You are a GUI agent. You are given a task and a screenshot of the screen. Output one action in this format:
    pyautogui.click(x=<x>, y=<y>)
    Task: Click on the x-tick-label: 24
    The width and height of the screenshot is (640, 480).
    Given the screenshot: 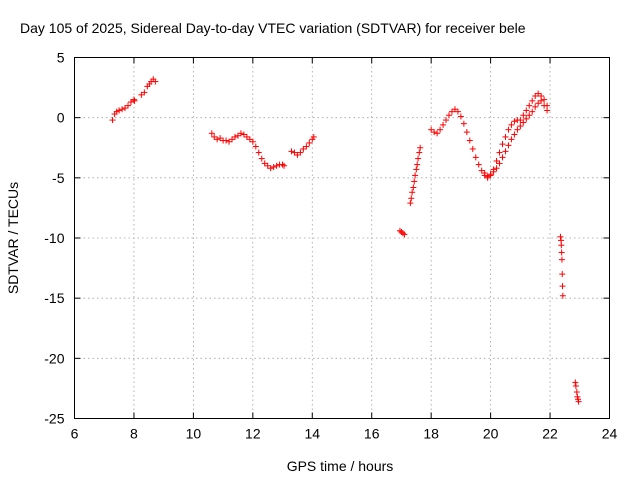 What is the action you would take?
    pyautogui.click(x=610, y=434)
    